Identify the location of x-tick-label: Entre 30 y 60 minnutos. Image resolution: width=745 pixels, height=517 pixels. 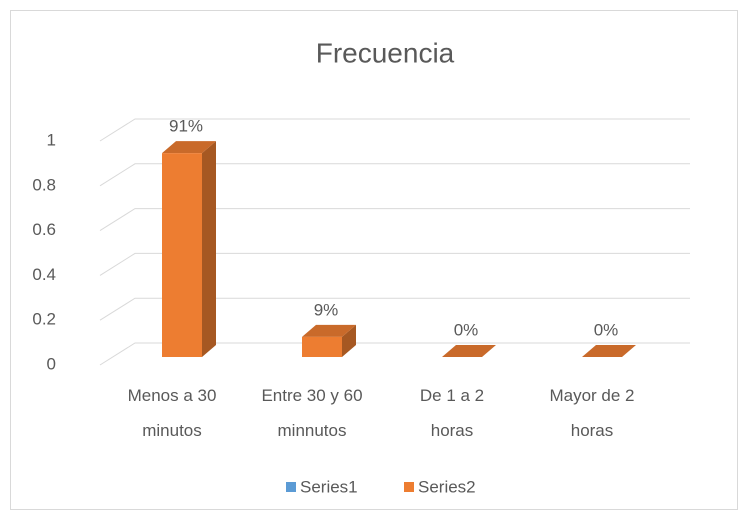
(311, 413).